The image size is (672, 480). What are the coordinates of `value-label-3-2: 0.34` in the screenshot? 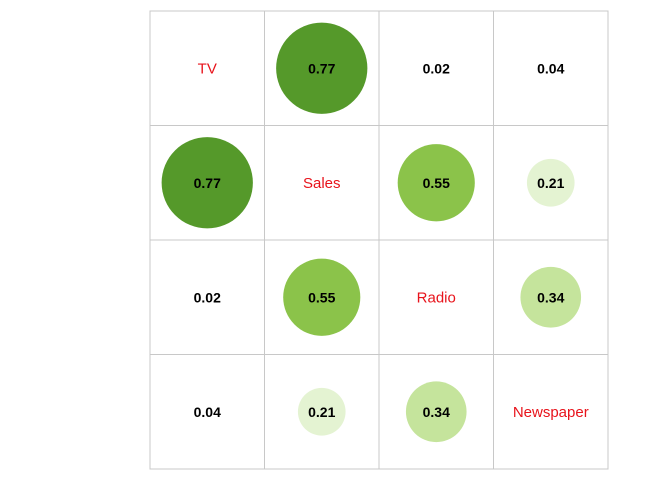 It's located at (436, 412).